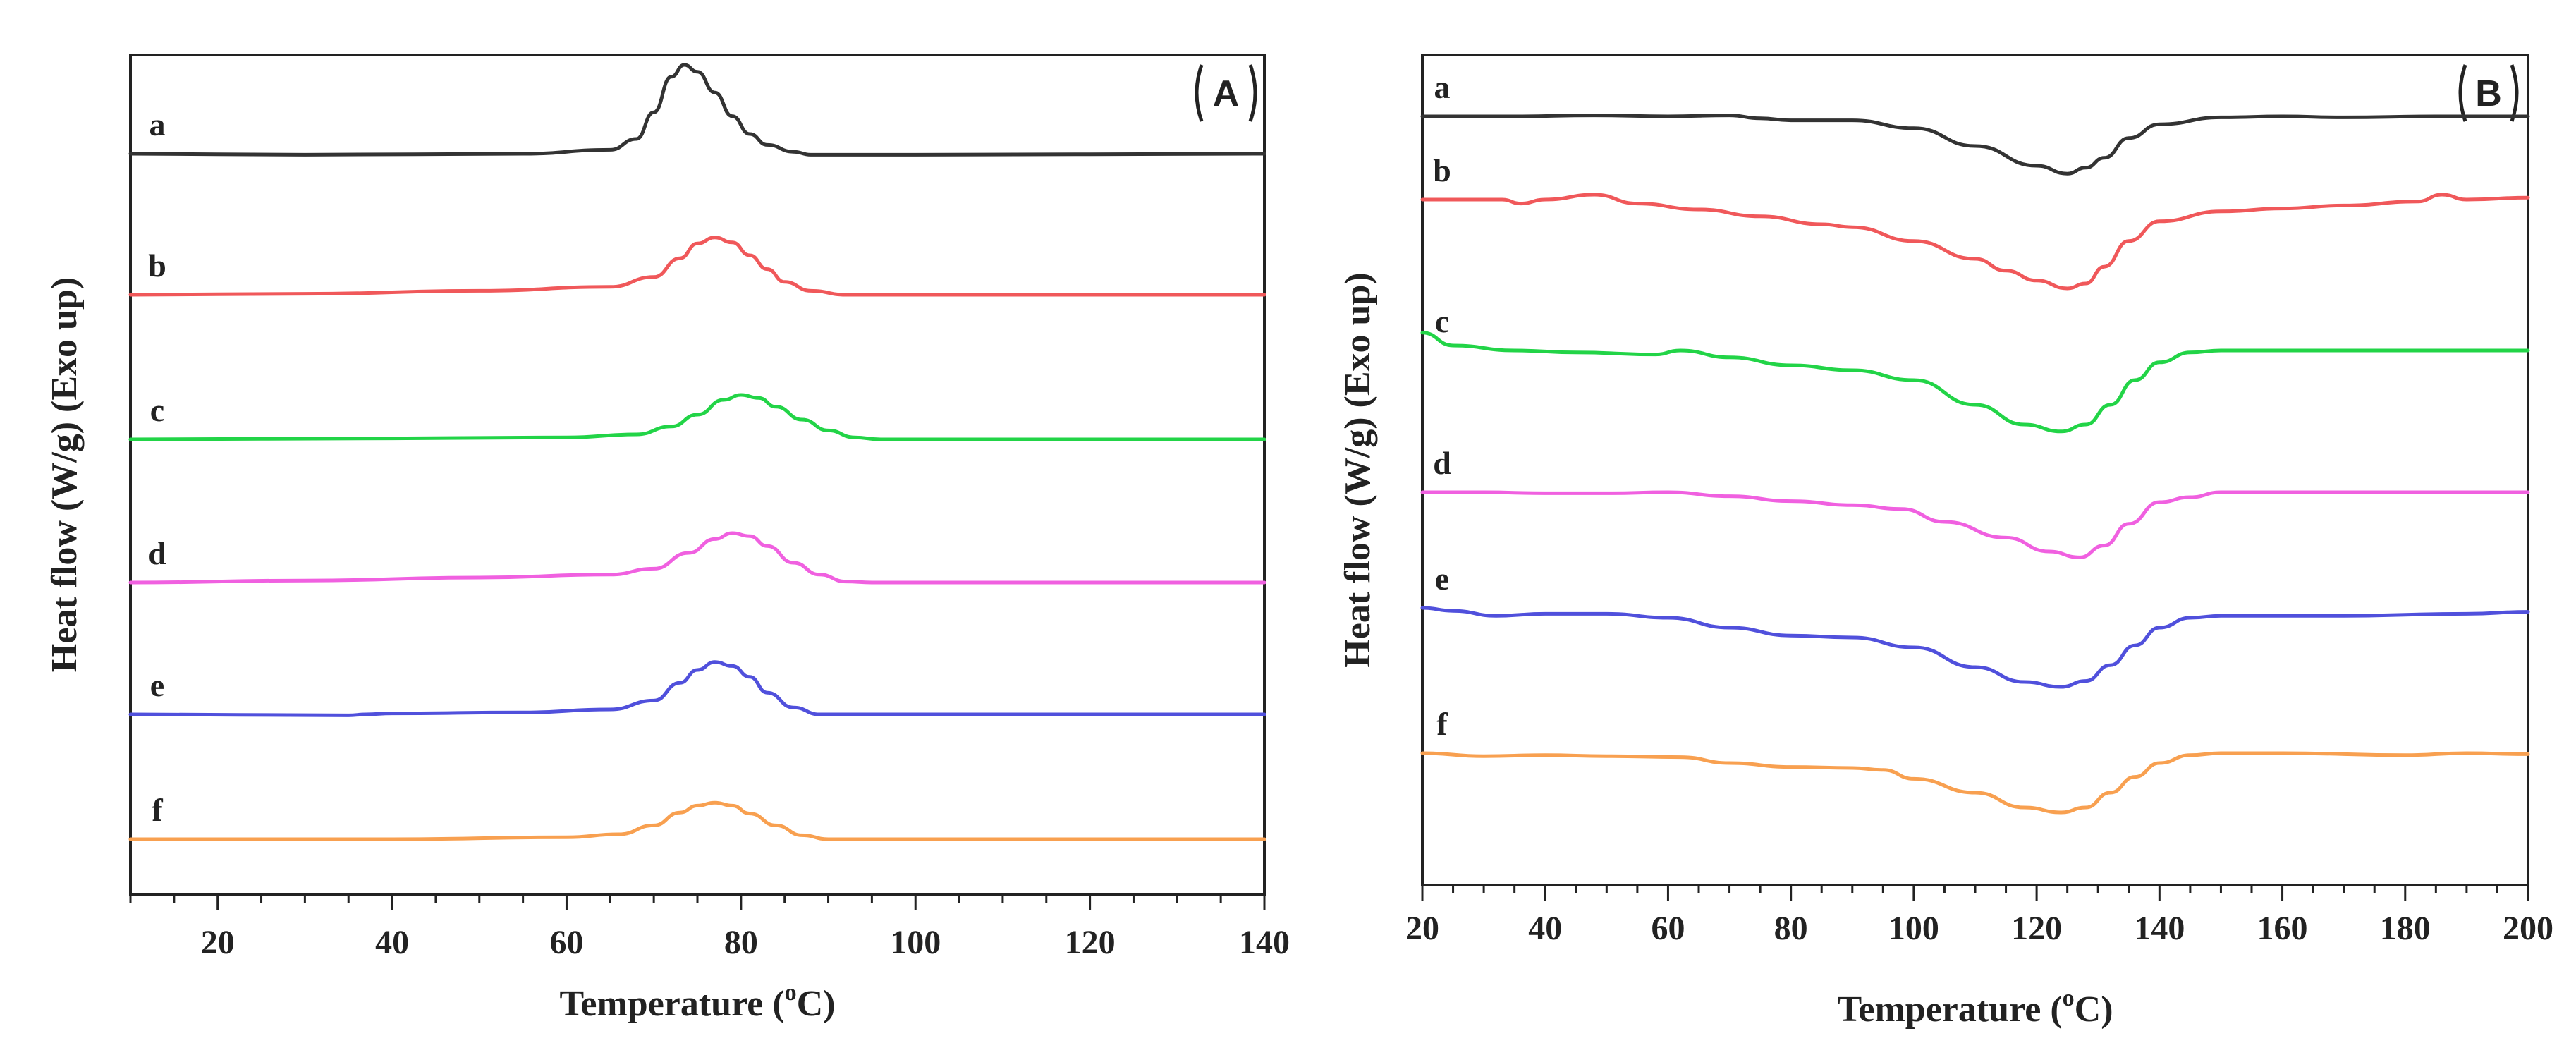 The width and height of the screenshot is (2576, 1043). What do you see at coordinates (2283, 928) in the screenshot?
I see `x-tick-label: 160` at bounding box center [2283, 928].